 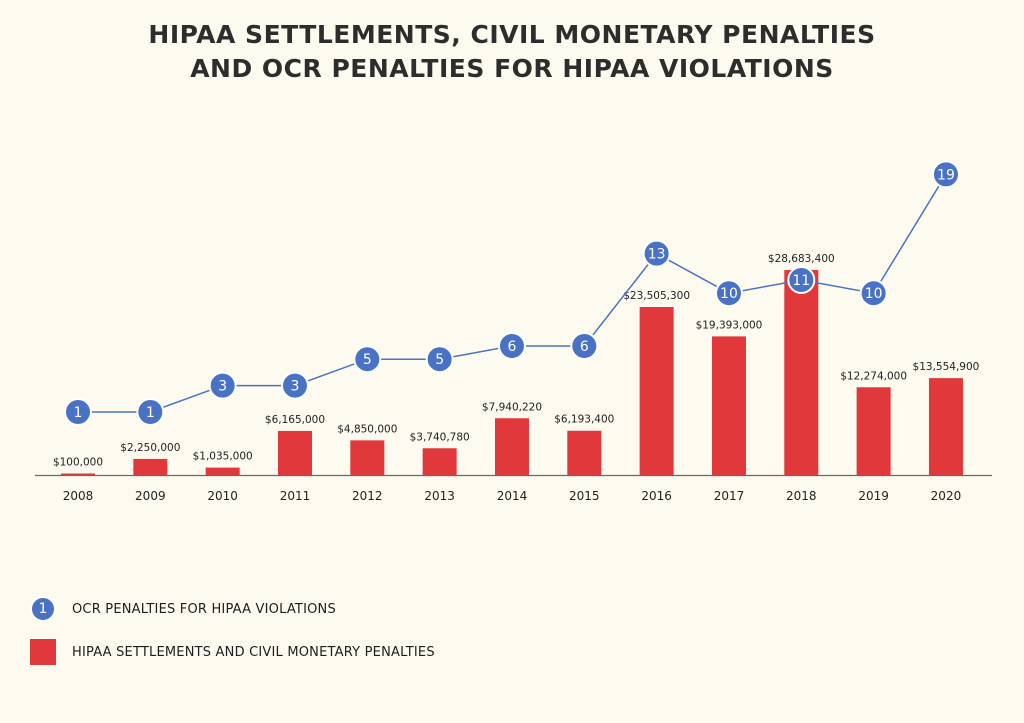 What do you see at coordinates (367, 429) in the screenshot?
I see `bar-value-label-2012: $4,850,000` at bounding box center [367, 429].